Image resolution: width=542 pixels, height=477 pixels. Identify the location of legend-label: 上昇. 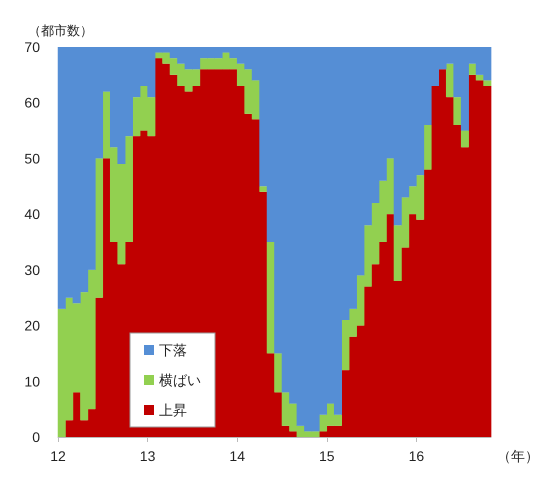
(173, 410).